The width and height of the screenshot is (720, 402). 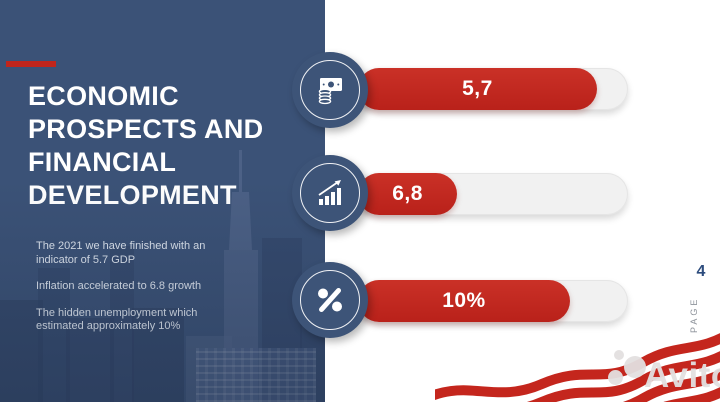 I want to click on watermark: Avito, so click(x=662, y=375).